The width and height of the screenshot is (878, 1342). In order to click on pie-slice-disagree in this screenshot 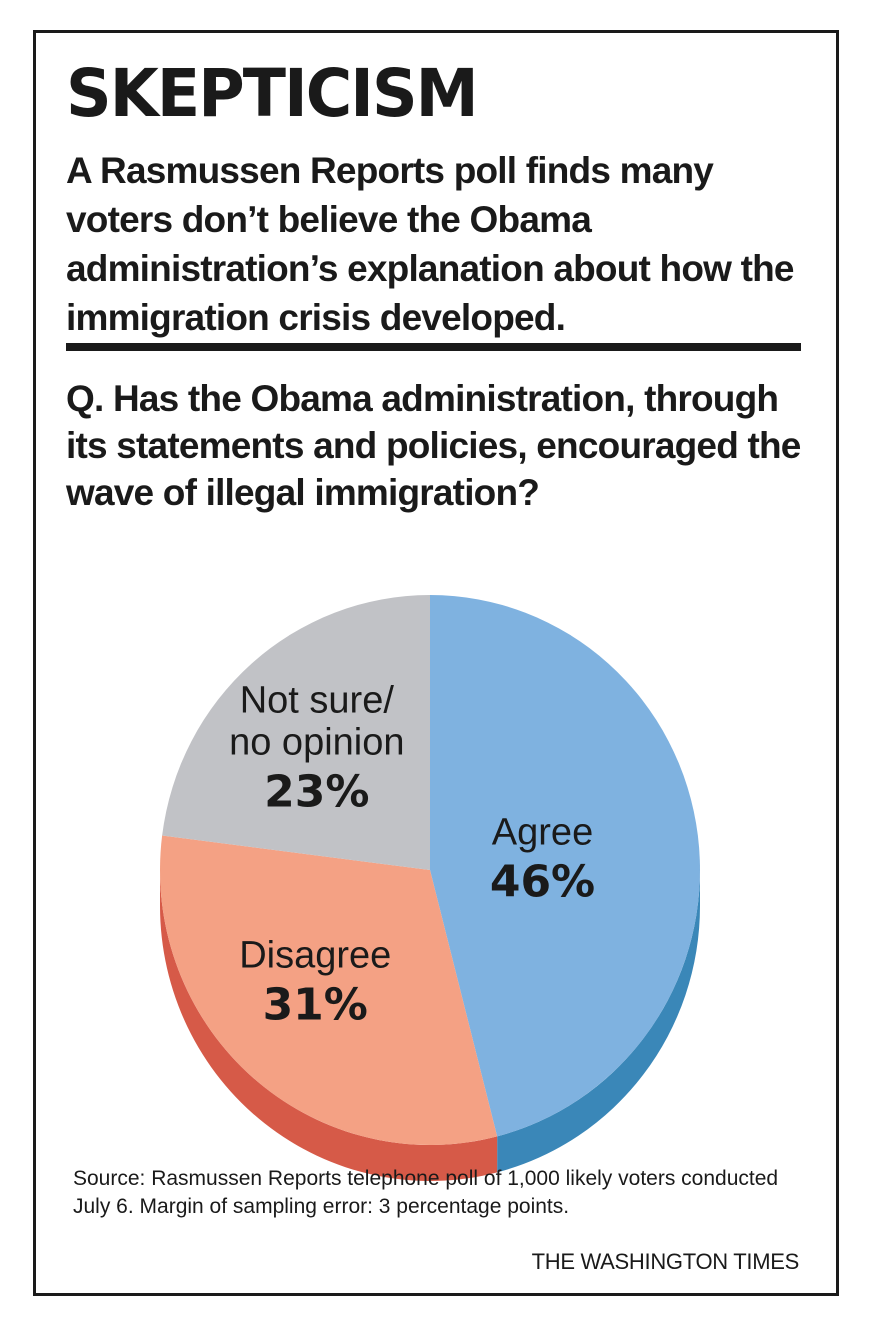, I will do `click(329, 990)`.